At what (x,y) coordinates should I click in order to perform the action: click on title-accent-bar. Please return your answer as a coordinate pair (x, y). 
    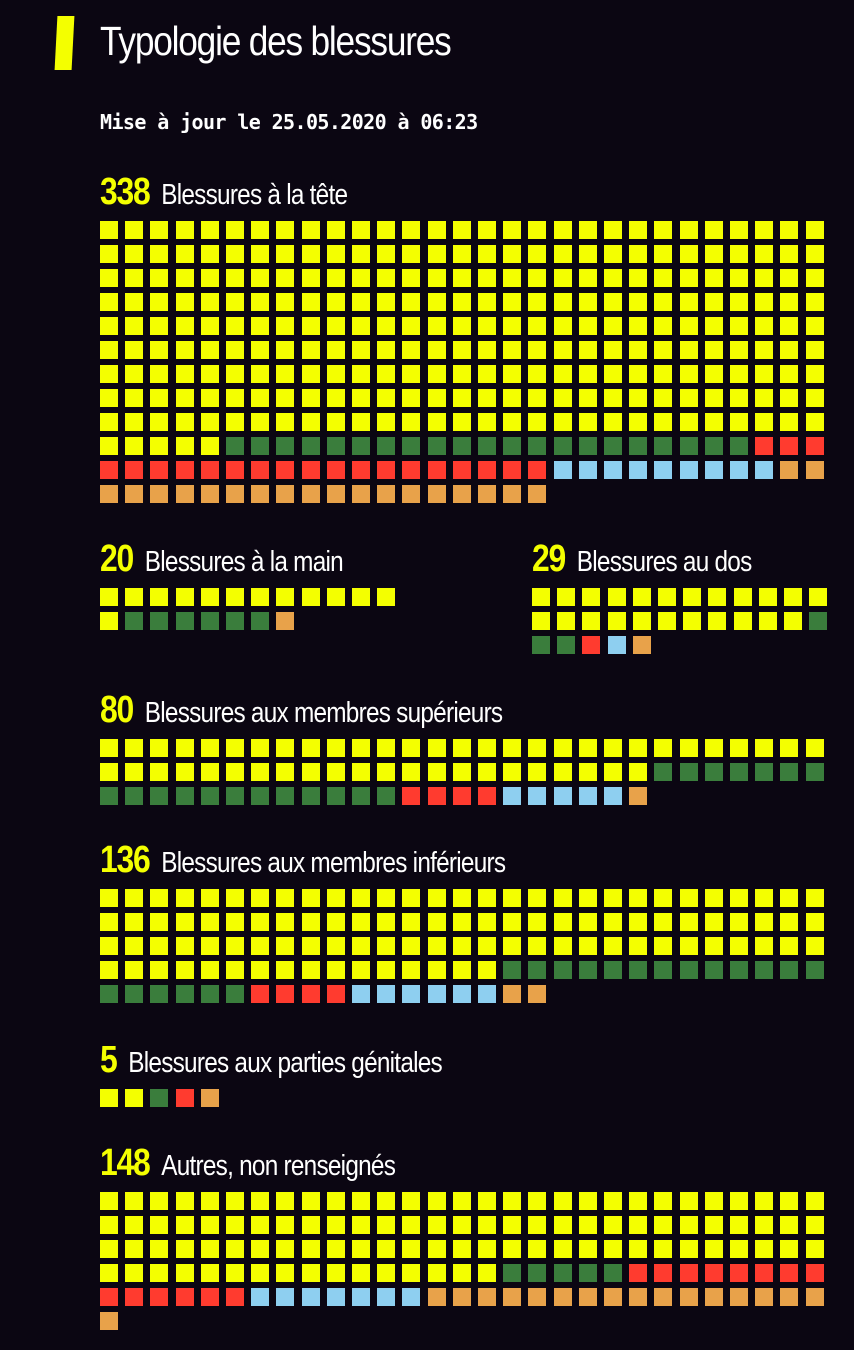
    Looking at the image, I should click on (64, 43).